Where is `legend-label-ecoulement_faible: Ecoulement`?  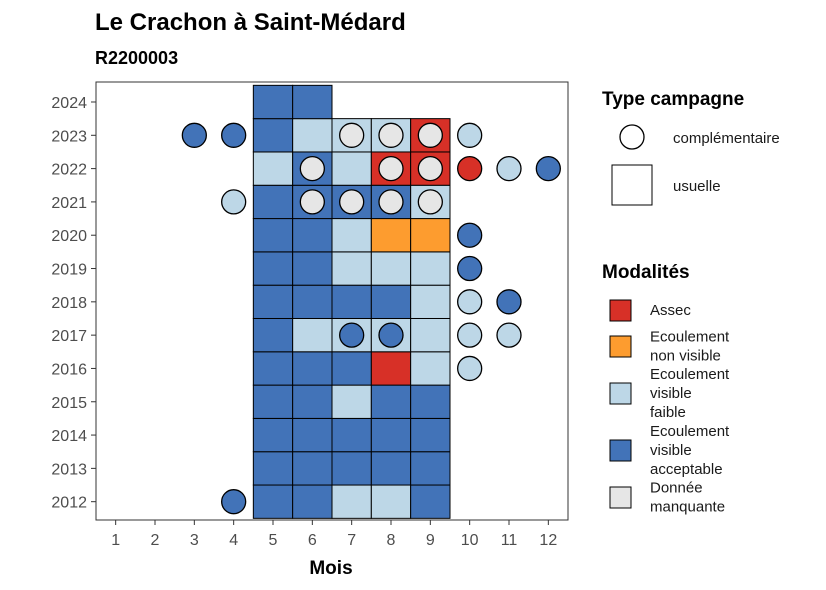
legend-label-ecoulement_faible: Ecoulement is located at coordinates (690, 374).